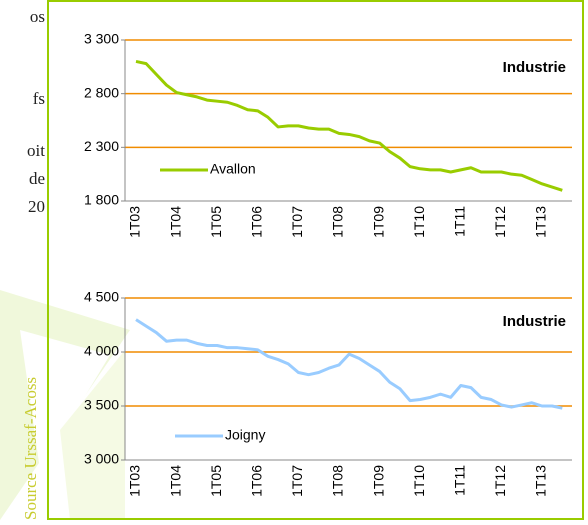 The image size is (588, 525). I want to click on y-tick-label: 2 300, so click(101, 146).